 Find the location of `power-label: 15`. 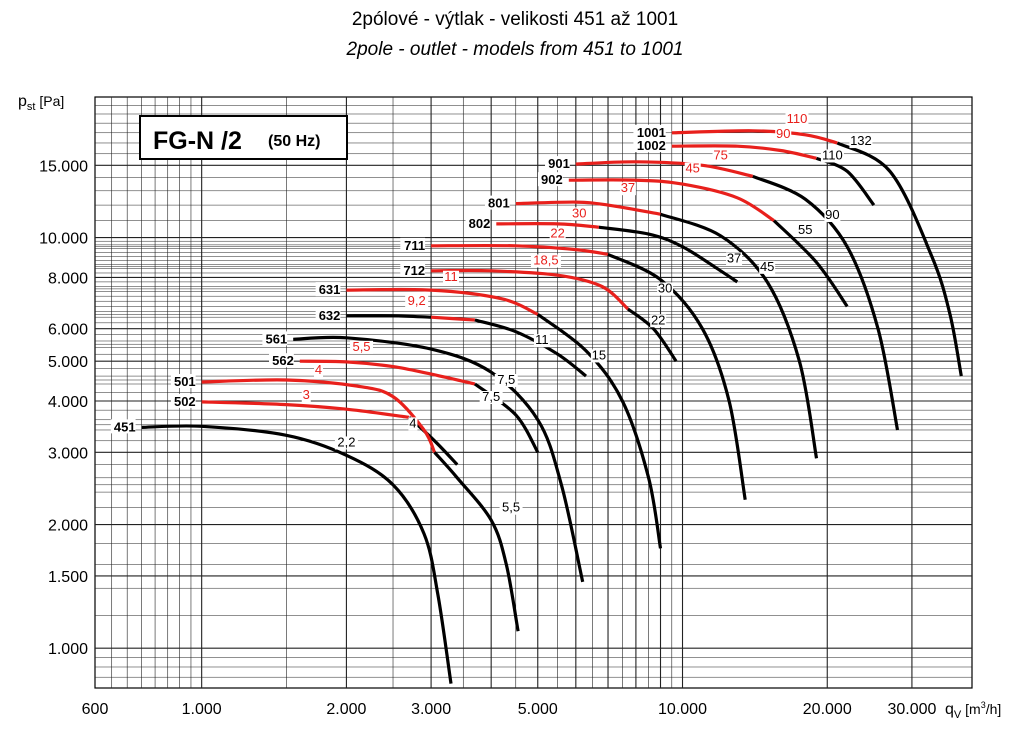

power-label: 15 is located at coordinates (599, 354).